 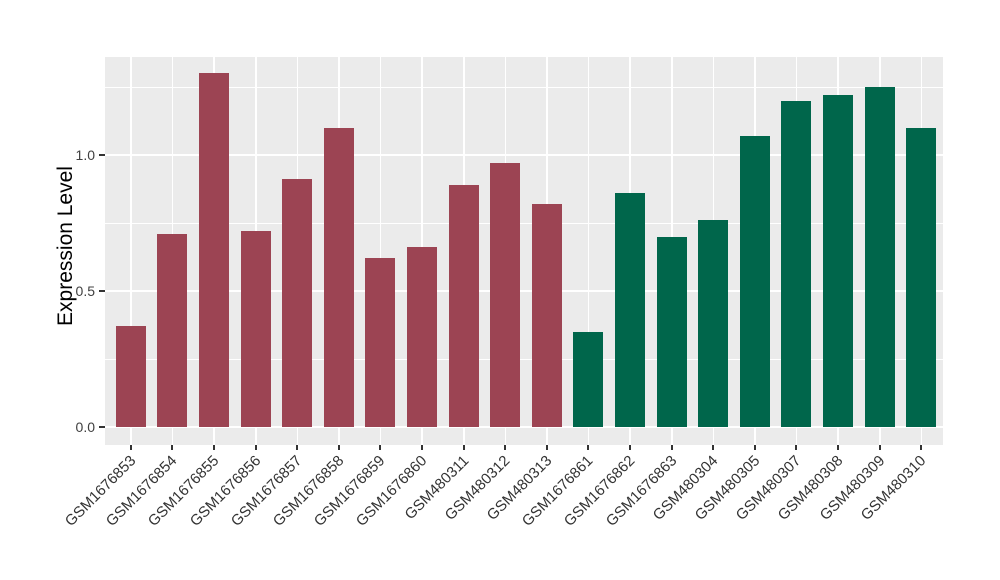 What do you see at coordinates (547, 315) in the screenshot?
I see `bar-GSM480313` at bounding box center [547, 315].